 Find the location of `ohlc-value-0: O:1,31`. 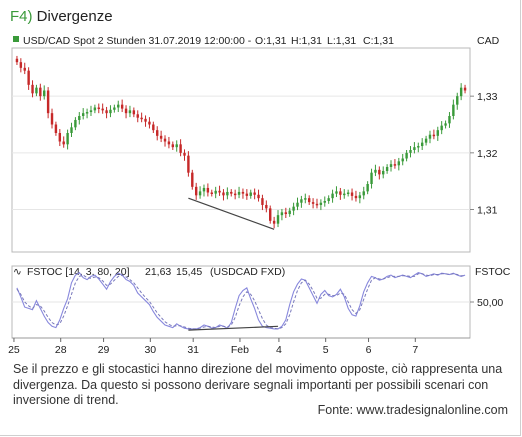

ohlc-value-0: O:1,31 is located at coordinates (271, 41).